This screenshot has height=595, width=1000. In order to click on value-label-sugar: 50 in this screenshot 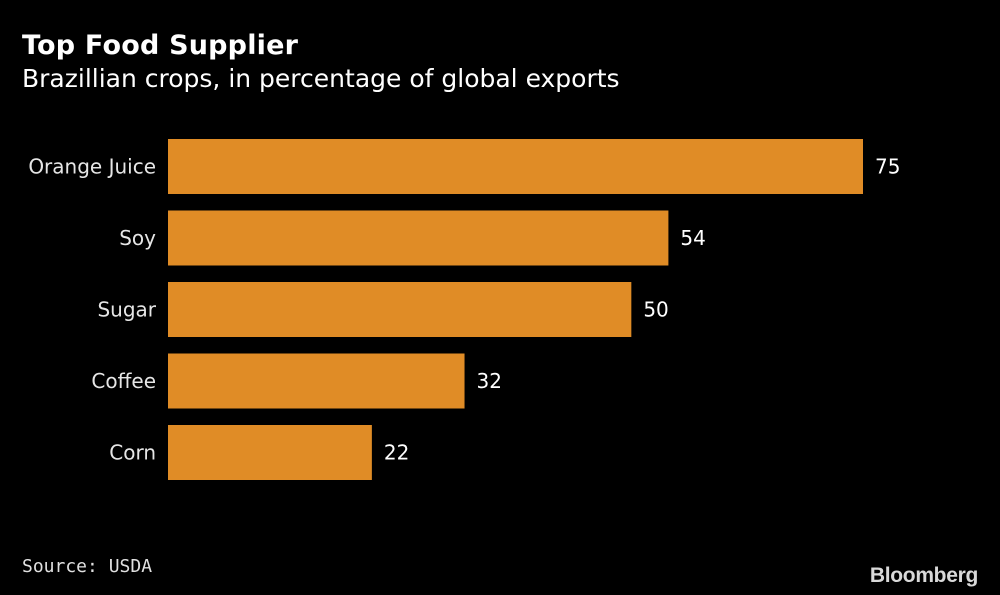, I will do `click(655, 310)`.